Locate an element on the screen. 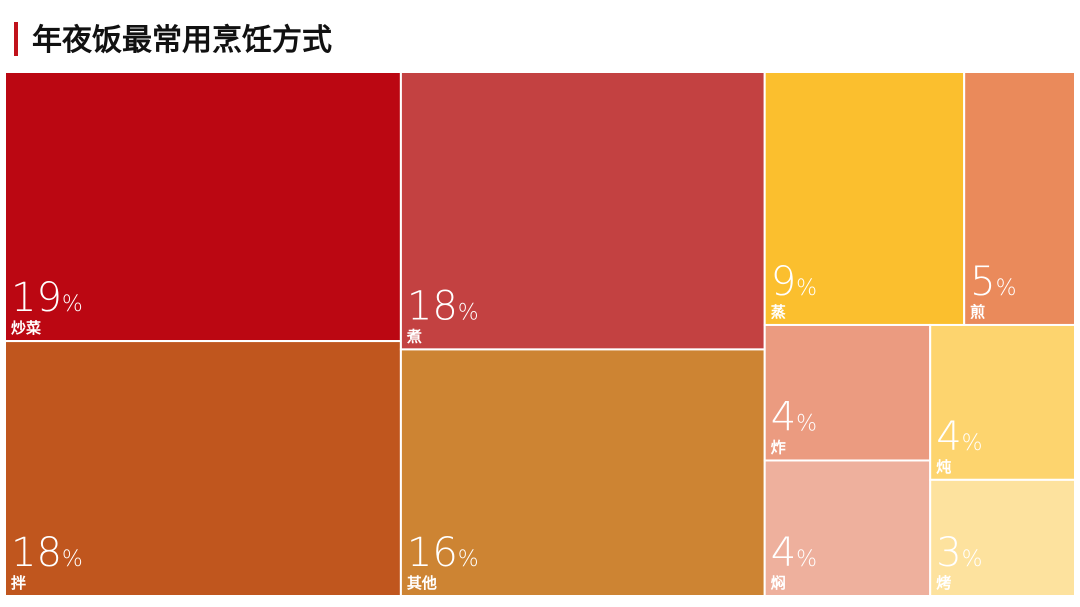  category-label: 烤 is located at coordinates (943, 583).